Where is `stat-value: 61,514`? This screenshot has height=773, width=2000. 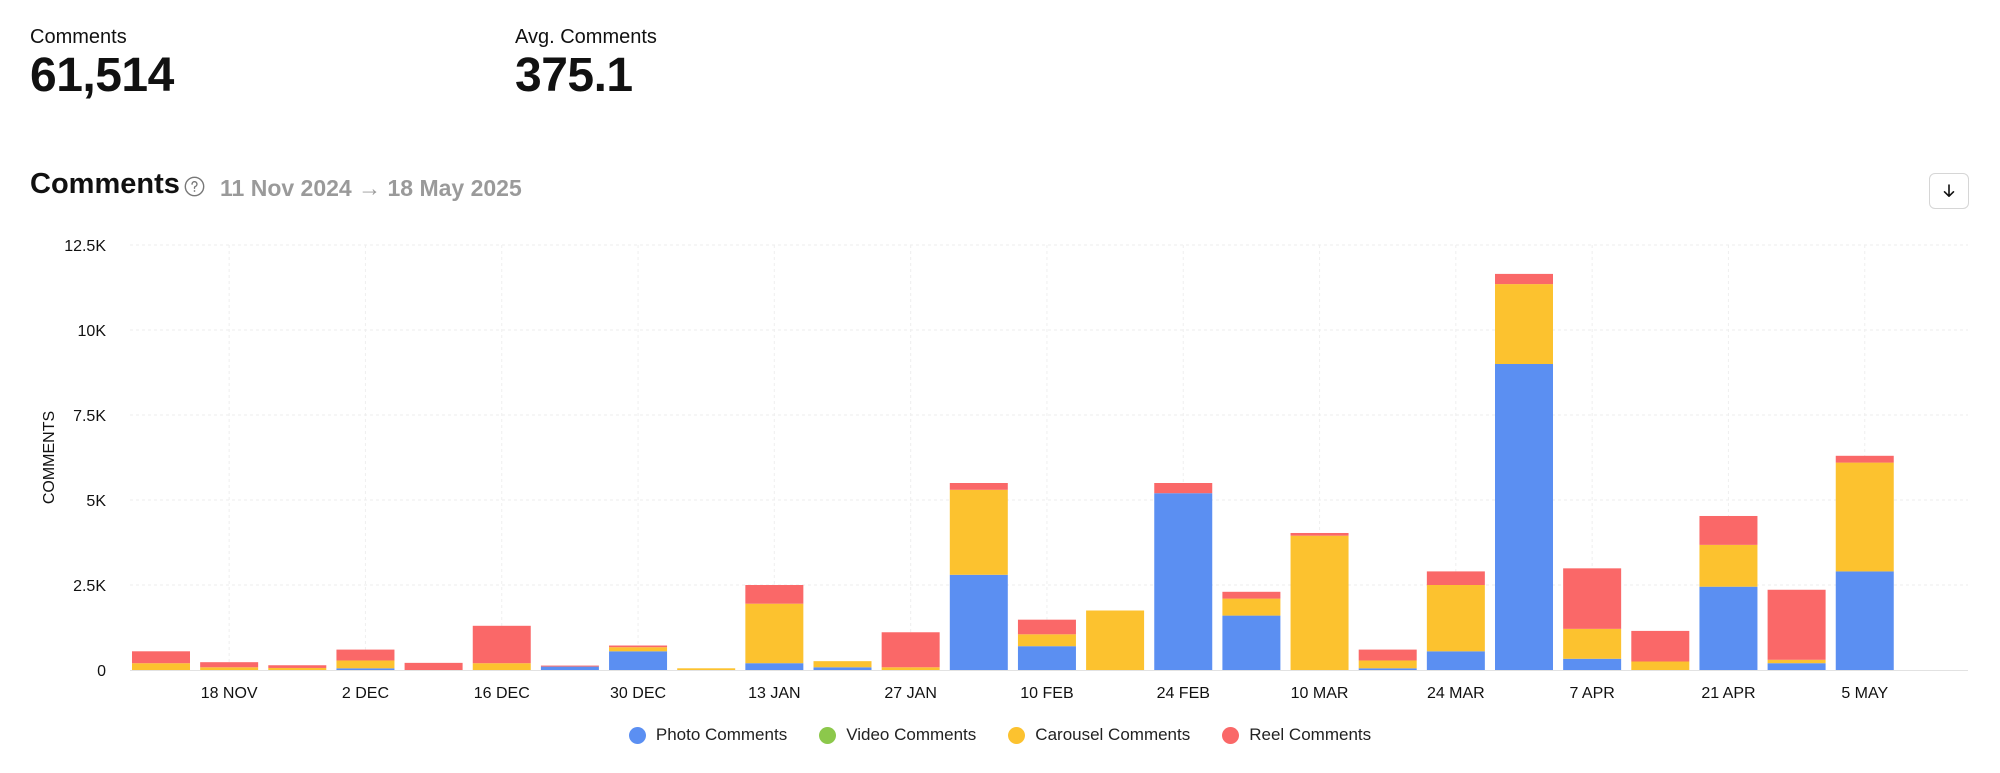 stat-value: 61,514 is located at coordinates (102, 75).